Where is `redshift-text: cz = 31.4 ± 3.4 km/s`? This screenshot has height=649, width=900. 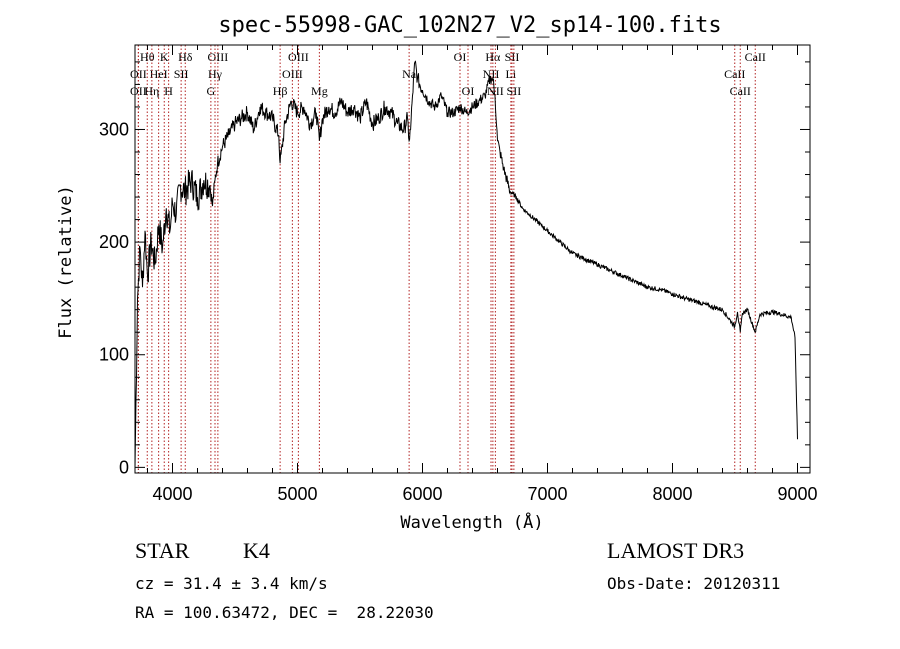 redshift-text: cz = 31.4 ± 3.4 km/s is located at coordinates (231, 583).